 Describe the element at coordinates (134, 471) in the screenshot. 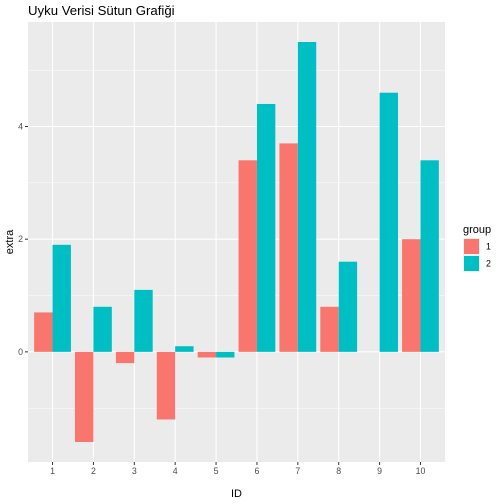

I see `x-tick-label: 3` at that location.